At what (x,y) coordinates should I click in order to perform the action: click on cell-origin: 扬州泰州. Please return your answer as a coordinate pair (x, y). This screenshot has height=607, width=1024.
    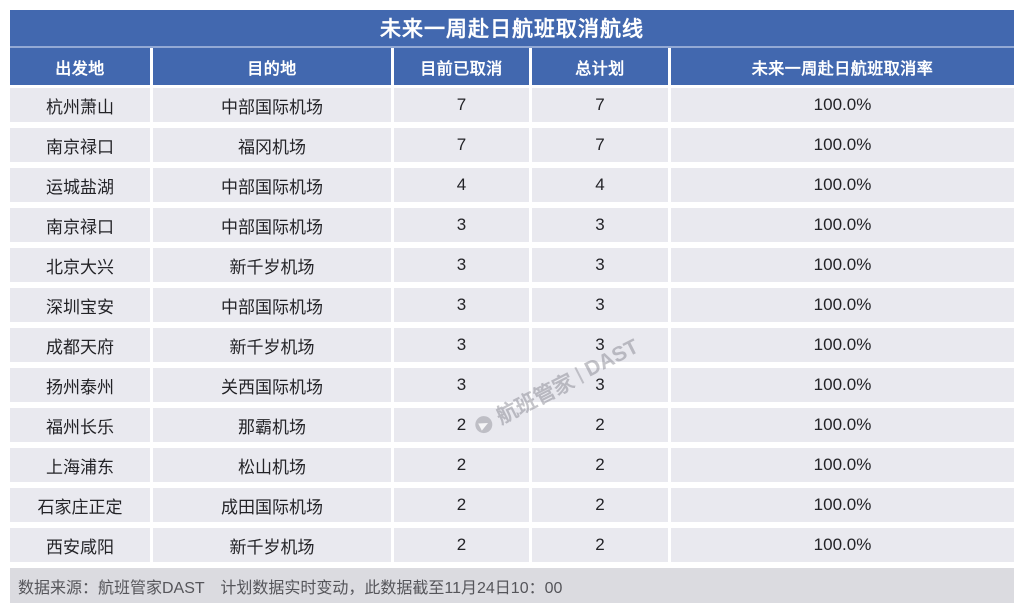
    Looking at the image, I should click on (80, 385).